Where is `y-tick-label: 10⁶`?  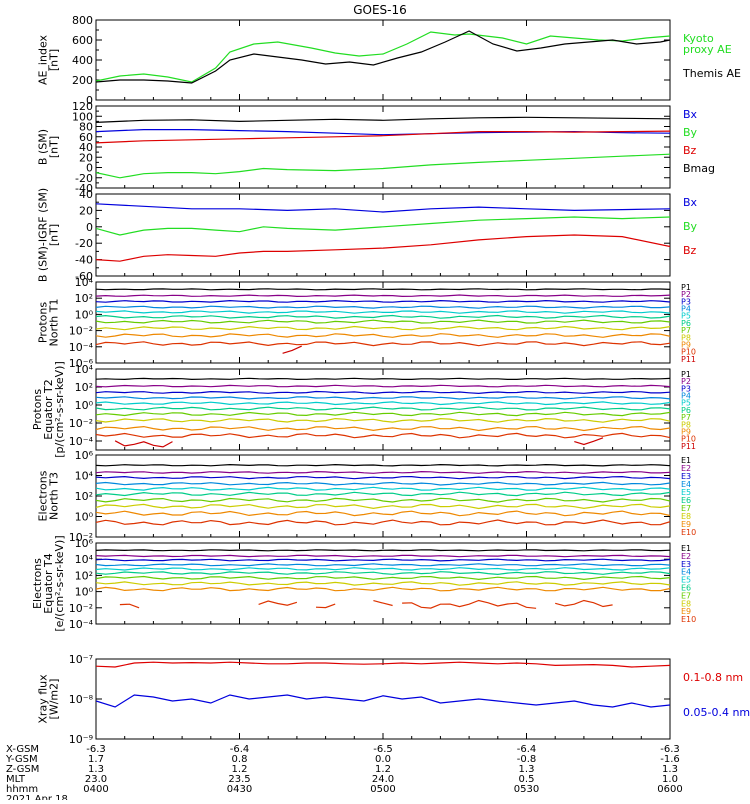
y-tick-label: 10⁶ is located at coordinates (84, 543).